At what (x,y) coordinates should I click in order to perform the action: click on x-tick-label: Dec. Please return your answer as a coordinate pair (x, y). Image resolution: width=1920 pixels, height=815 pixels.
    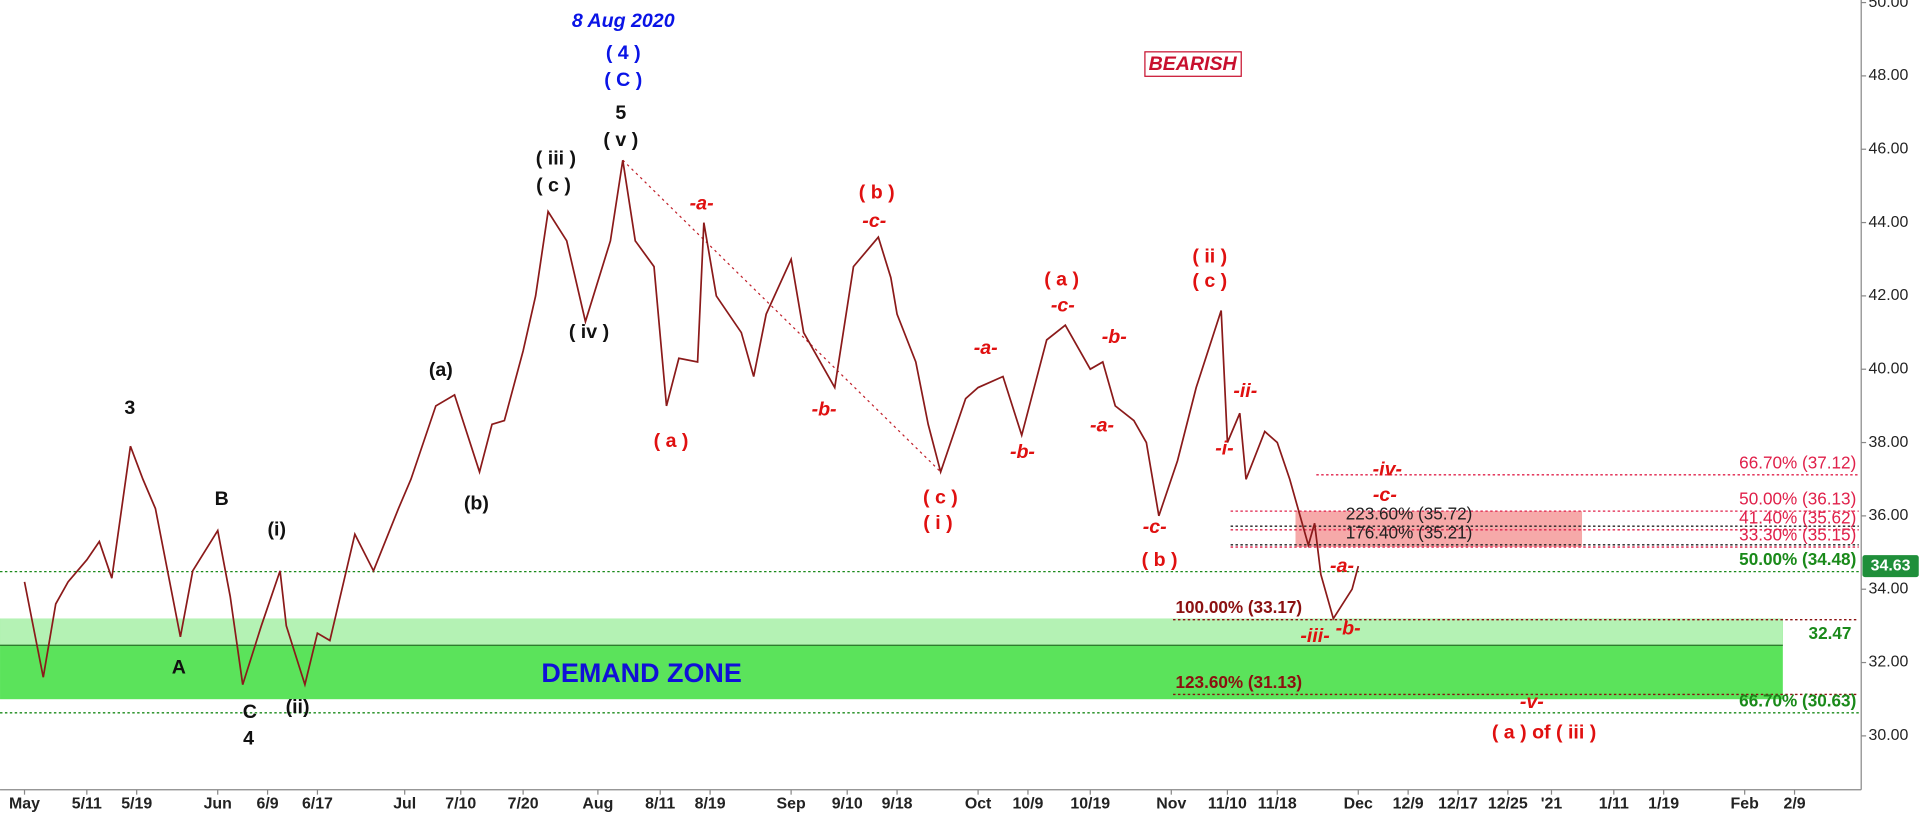
    Looking at the image, I should click on (1358, 804).